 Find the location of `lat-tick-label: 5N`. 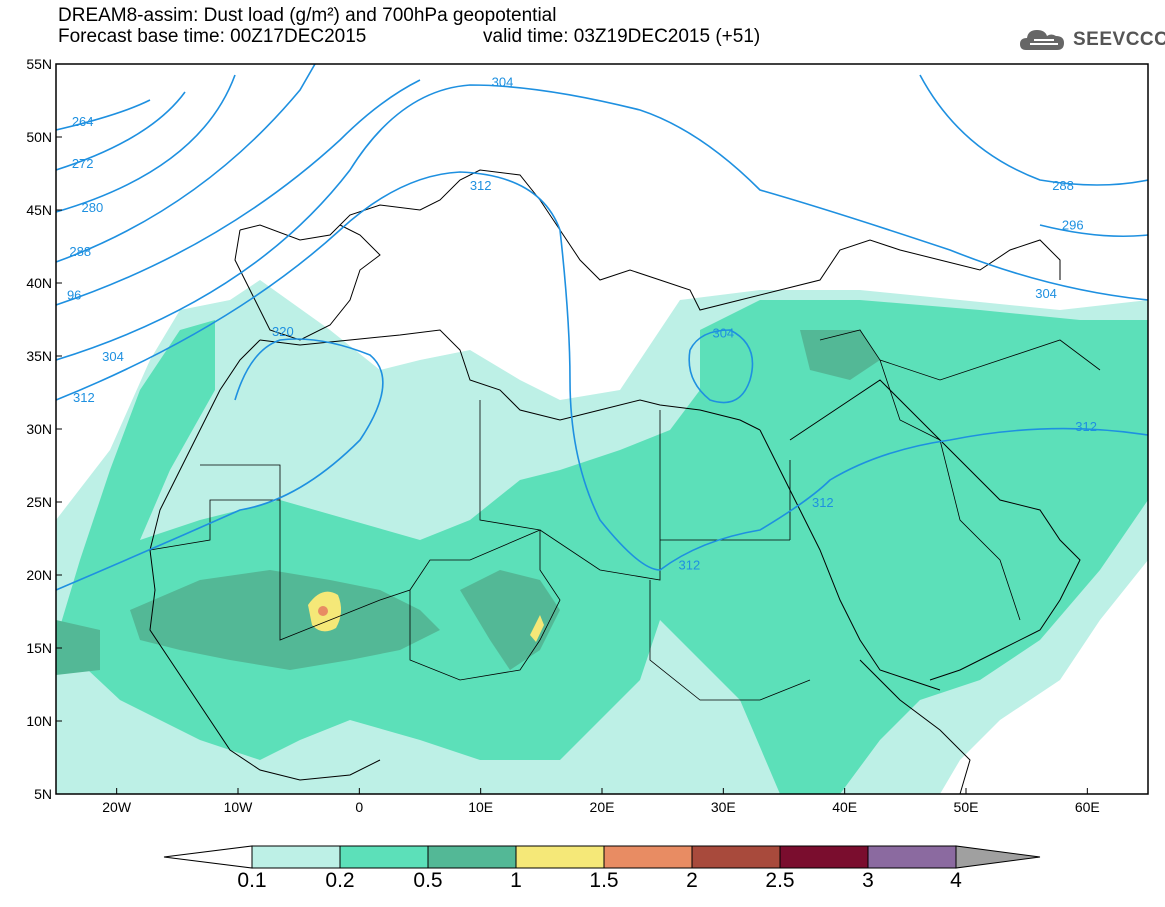

lat-tick-label: 5N is located at coordinates (43, 794).